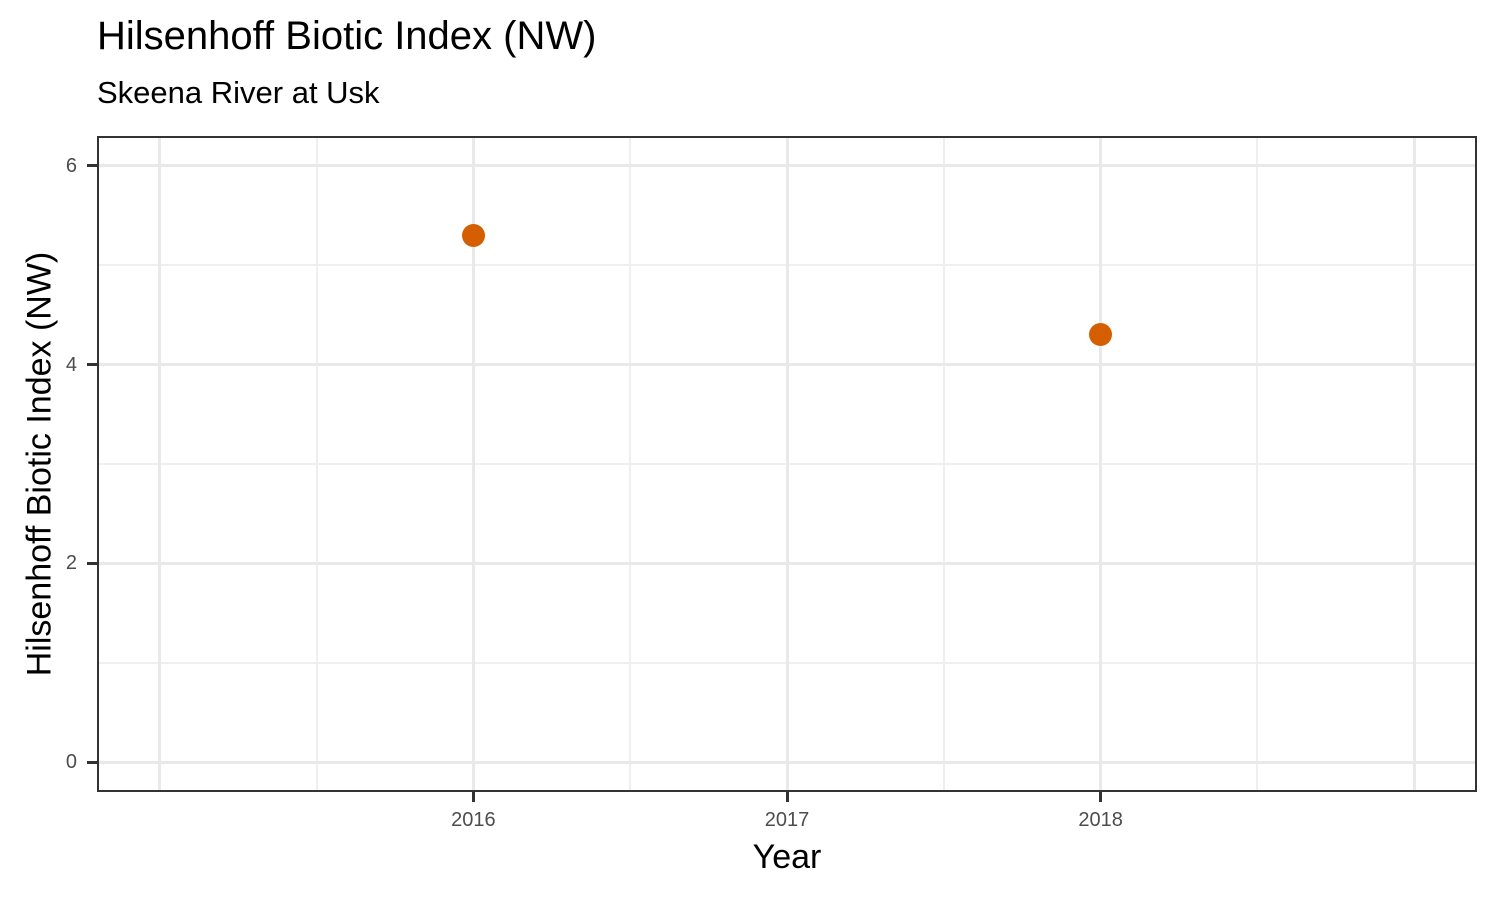 The width and height of the screenshot is (1500, 900). What do you see at coordinates (71, 563) in the screenshot?
I see `y-tick-label: 2` at bounding box center [71, 563].